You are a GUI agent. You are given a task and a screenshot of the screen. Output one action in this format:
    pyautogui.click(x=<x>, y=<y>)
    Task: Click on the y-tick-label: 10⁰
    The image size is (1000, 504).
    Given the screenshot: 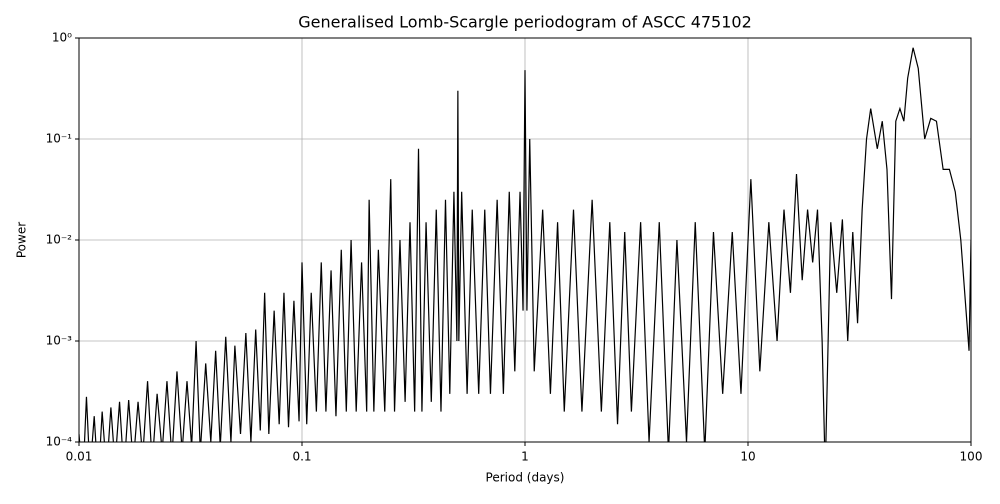 What is the action you would take?
    pyautogui.click(x=62, y=38)
    